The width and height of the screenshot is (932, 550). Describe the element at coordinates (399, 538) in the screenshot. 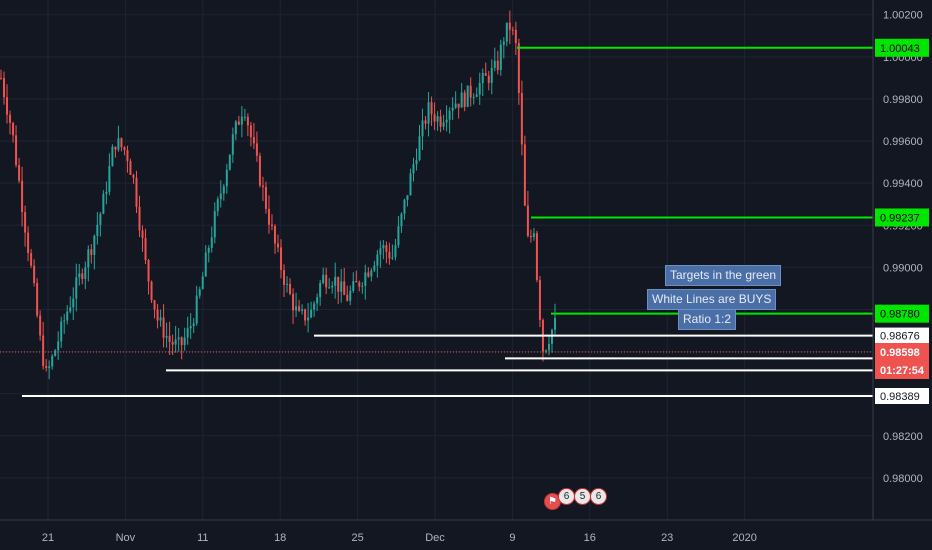

I see `time-axis: 21 Nov 11 18 25 Dec 9 16 23 2020` at that location.